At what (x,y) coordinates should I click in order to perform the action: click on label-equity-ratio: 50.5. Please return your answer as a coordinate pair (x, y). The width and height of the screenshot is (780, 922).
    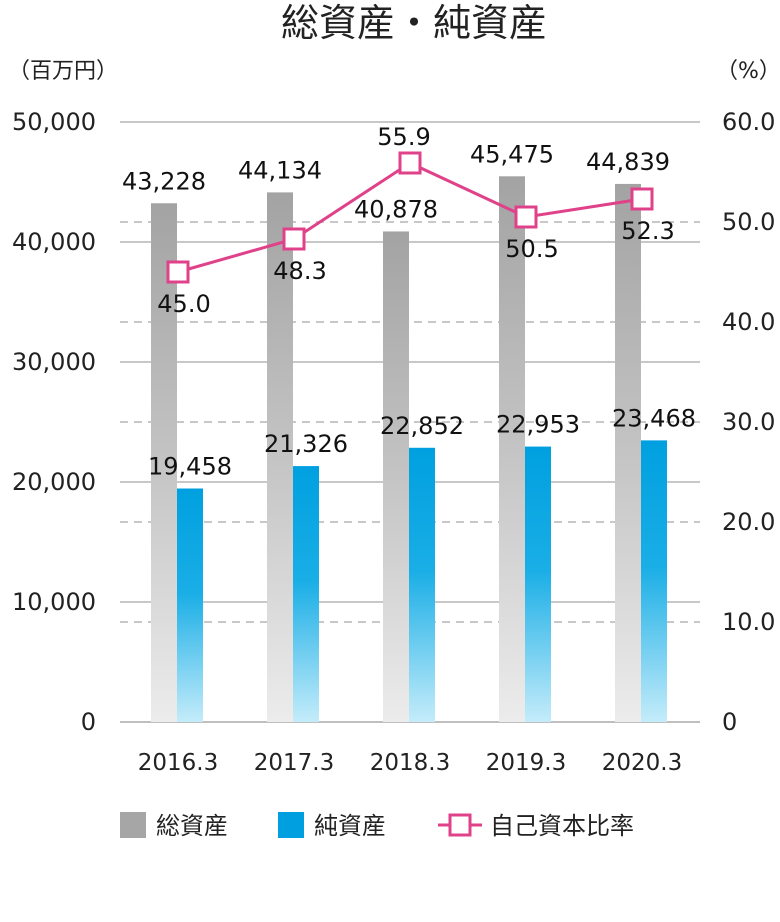
    Looking at the image, I should click on (531, 249).